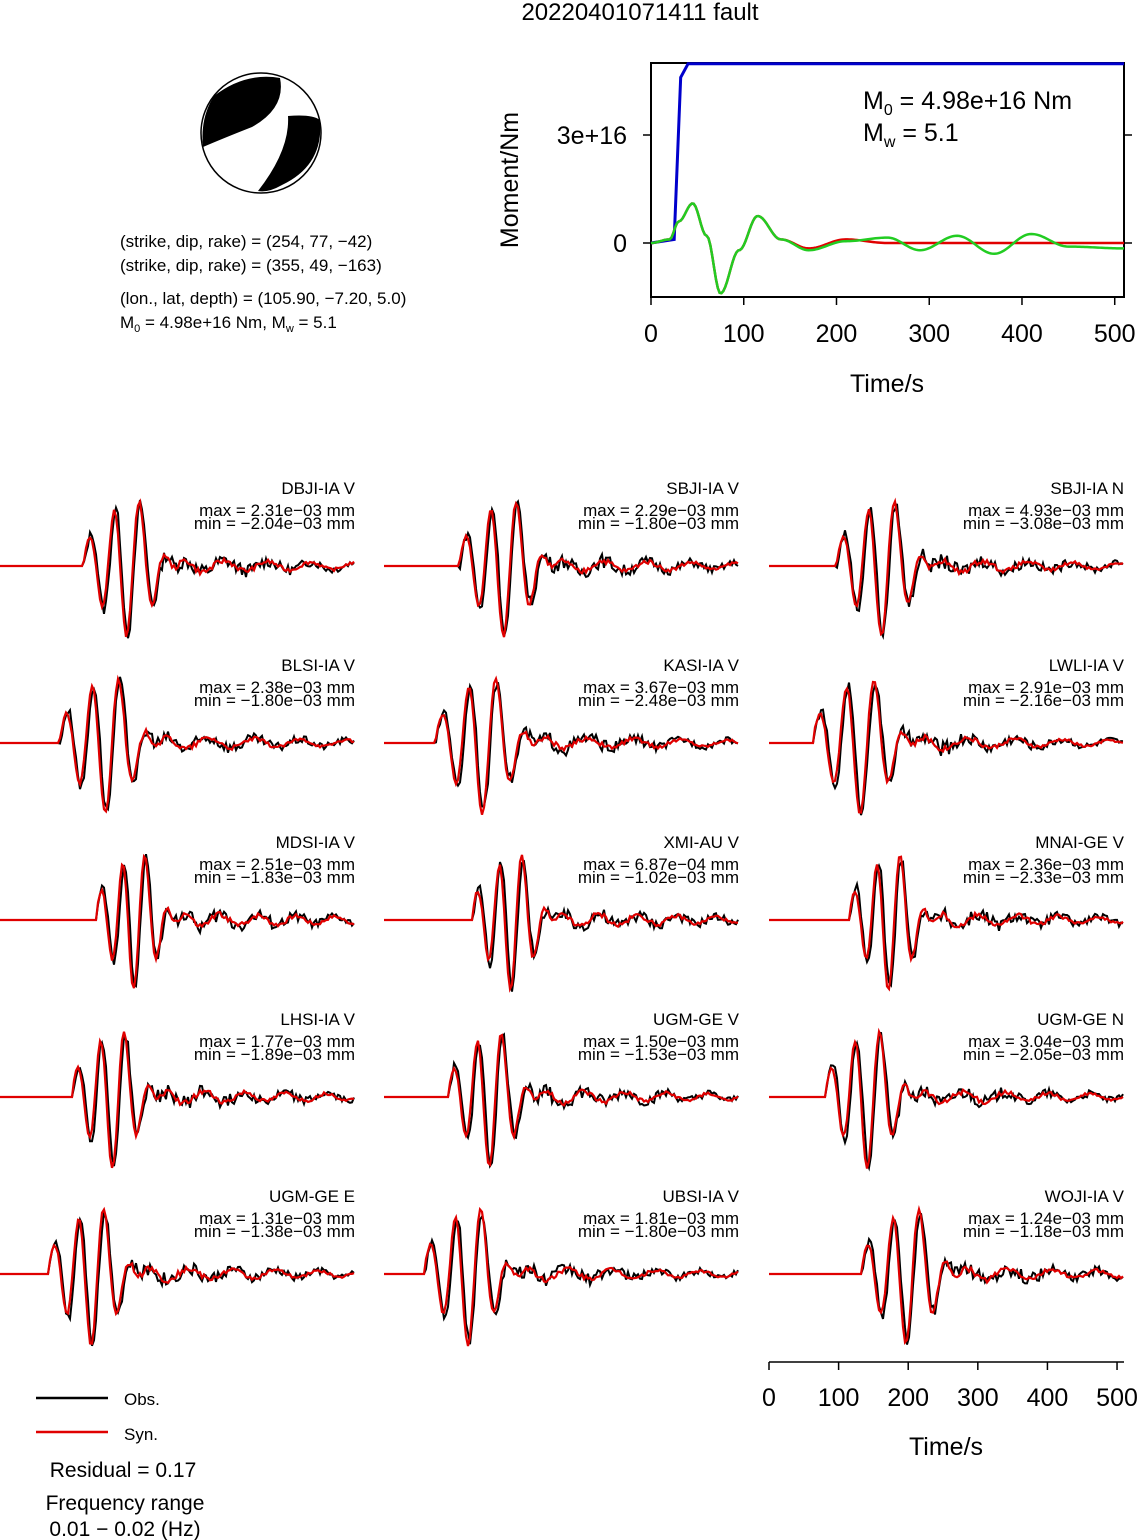  What do you see at coordinates (1117, 1398) in the screenshot?
I see `wave-xtick-label: 500` at bounding box center [1117, 1398].